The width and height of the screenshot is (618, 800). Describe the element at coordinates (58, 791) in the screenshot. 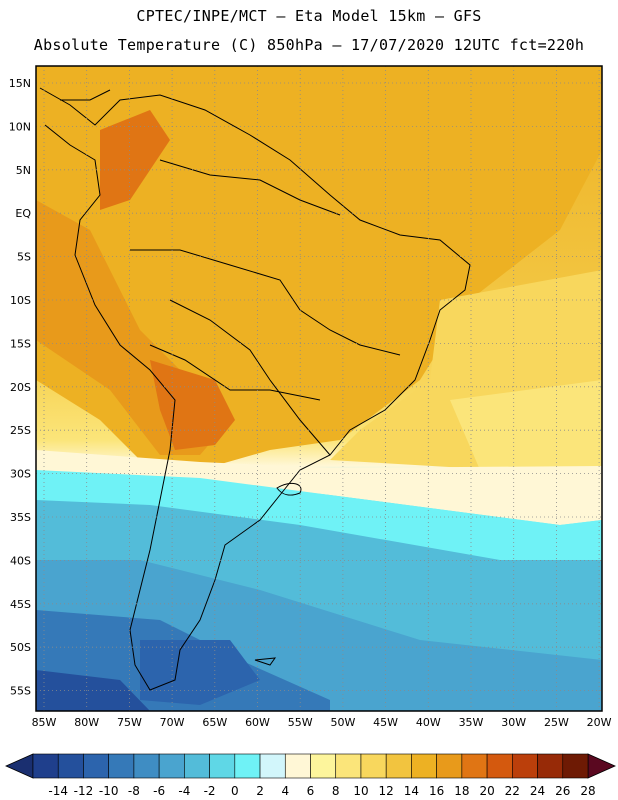

I see `colorbar-label: -14` at that location.